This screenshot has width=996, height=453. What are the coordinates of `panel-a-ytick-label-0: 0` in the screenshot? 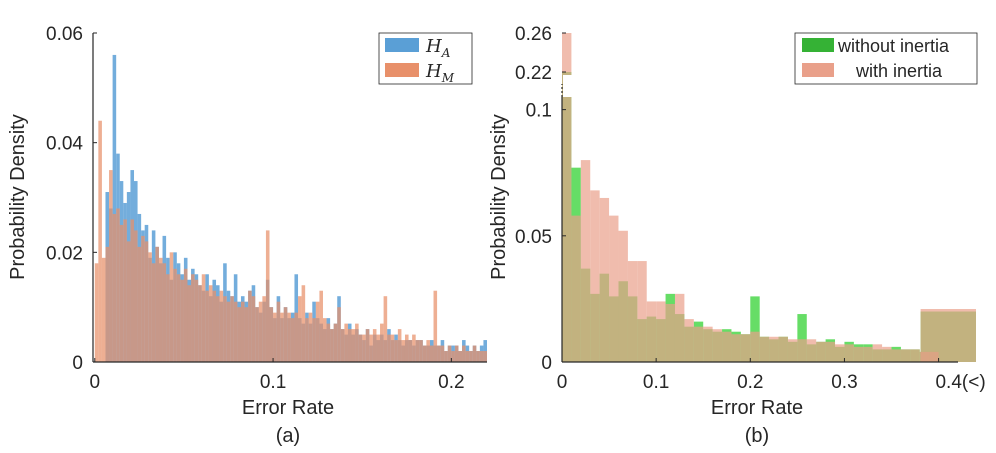 It's located at (77, 363).